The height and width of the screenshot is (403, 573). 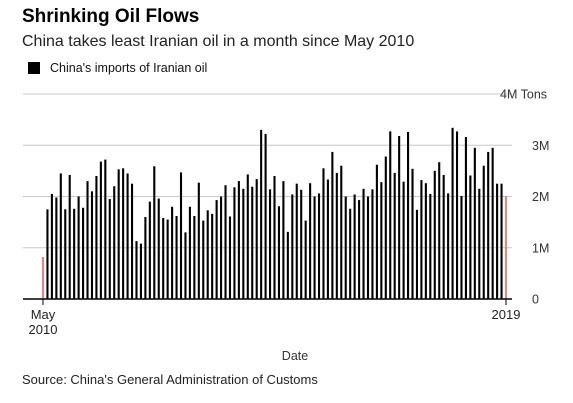 What do you see at coordinates (506, 314) in the screenshot?
I see `x-tick-label: 2019` at bounding box center [506, 314].